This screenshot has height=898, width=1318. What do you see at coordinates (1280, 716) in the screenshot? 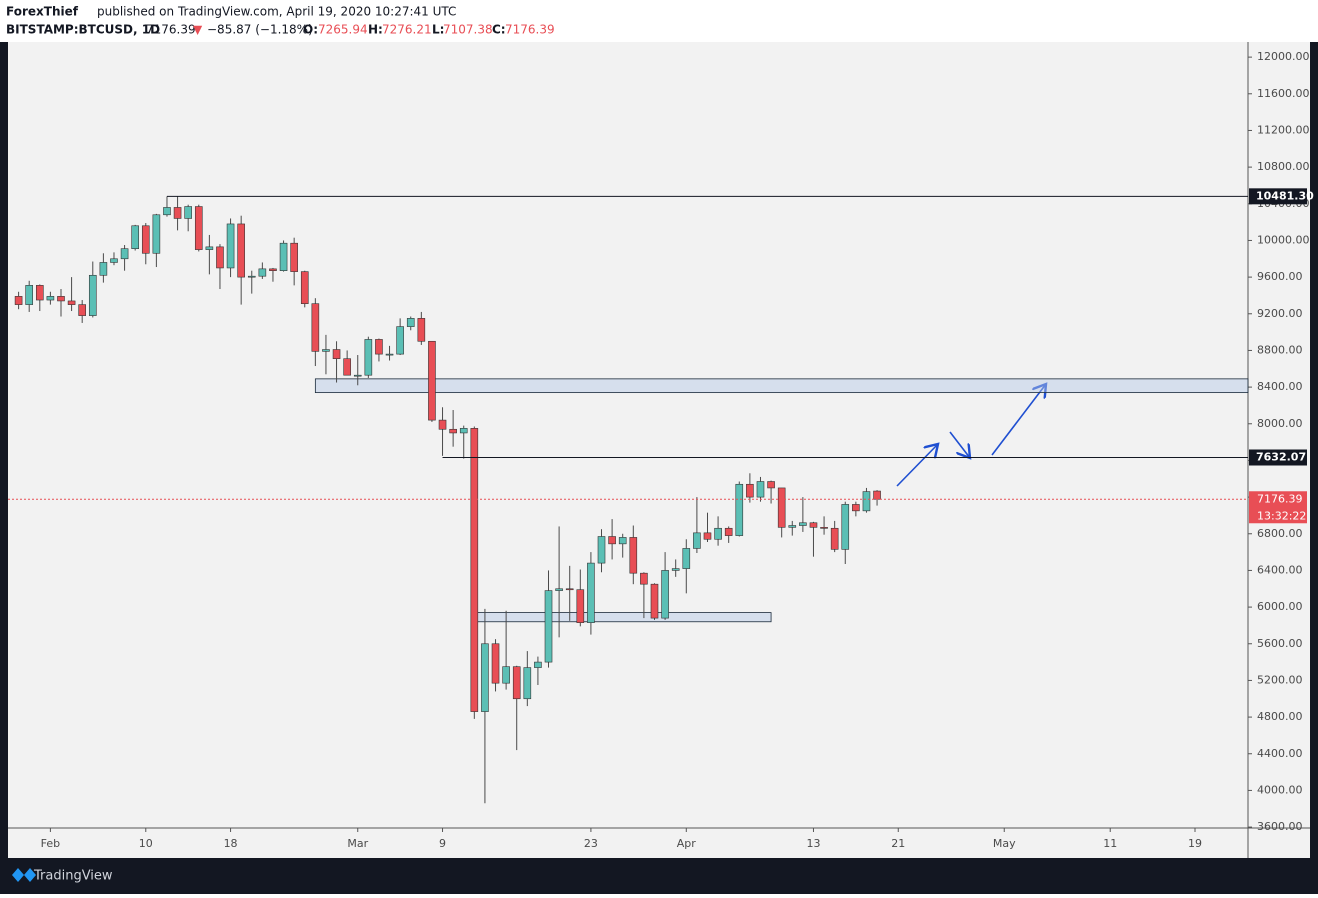
I see `y-tick-label: 4800.00` at bounding box center [1280, 716].